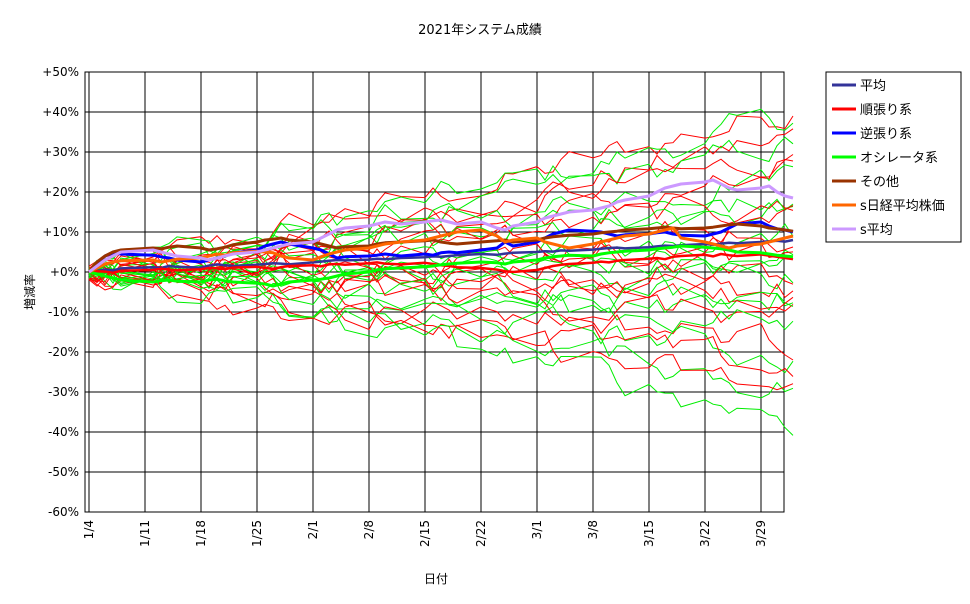 This screenshot has width=970, height=604. What do you see at coordinates (899, 158) in the screenshot?
I see `legend-label: オシレータ系` at bounding box center [899, 158].